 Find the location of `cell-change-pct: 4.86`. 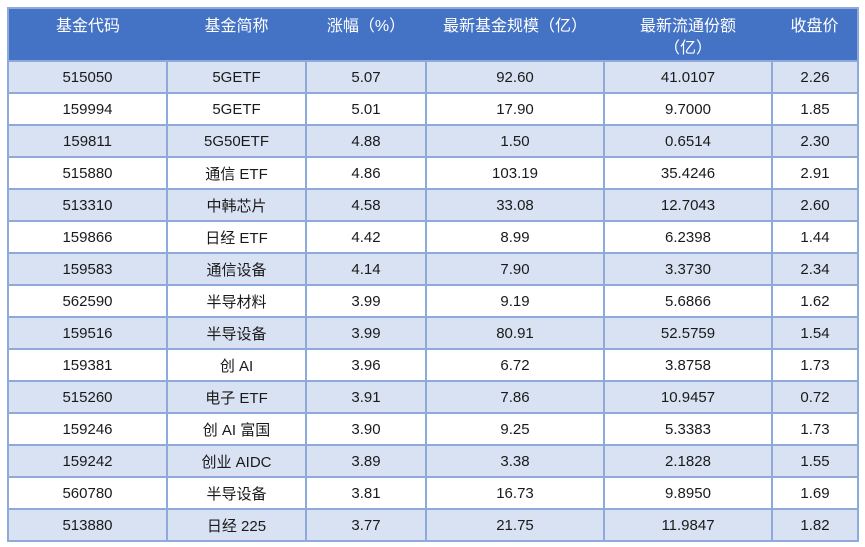

cell-change-pct: 4.86 is located at coordinates (366, 173).